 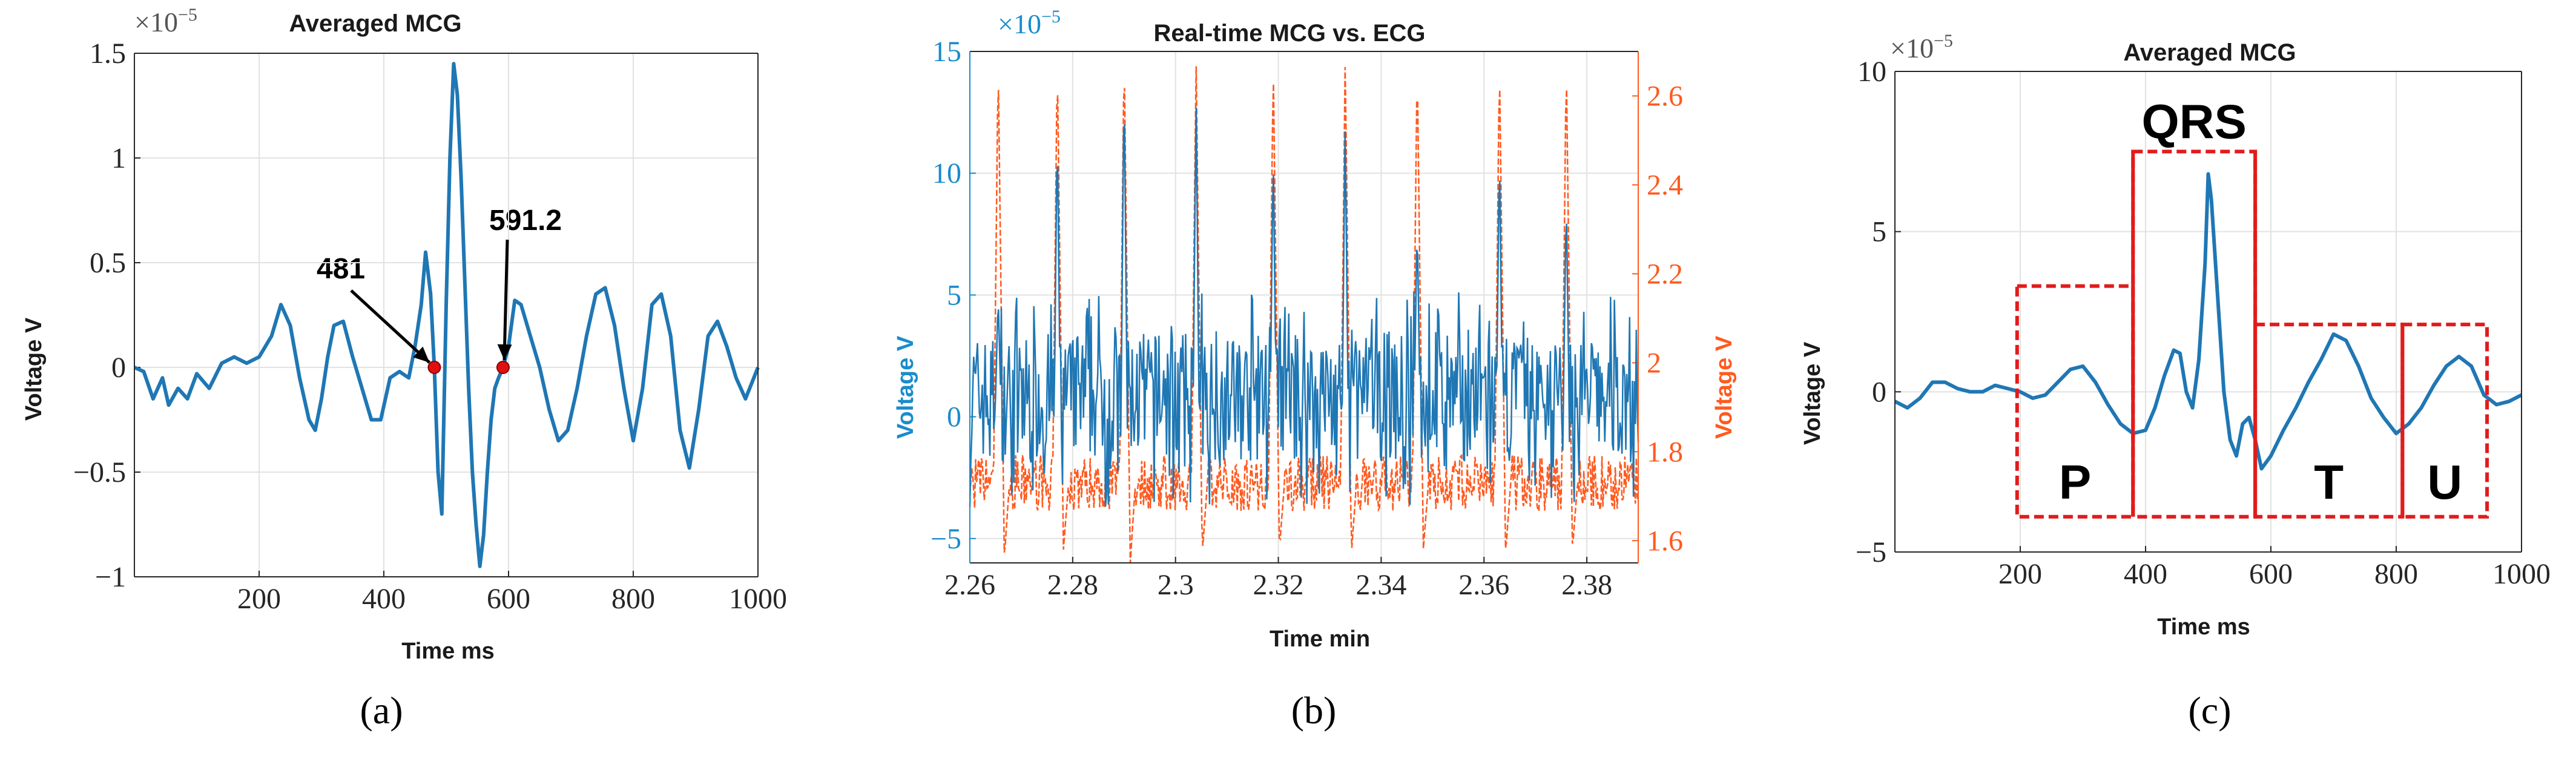 I want to click on panel-a-caption: (a), so click(x=381, y=710).